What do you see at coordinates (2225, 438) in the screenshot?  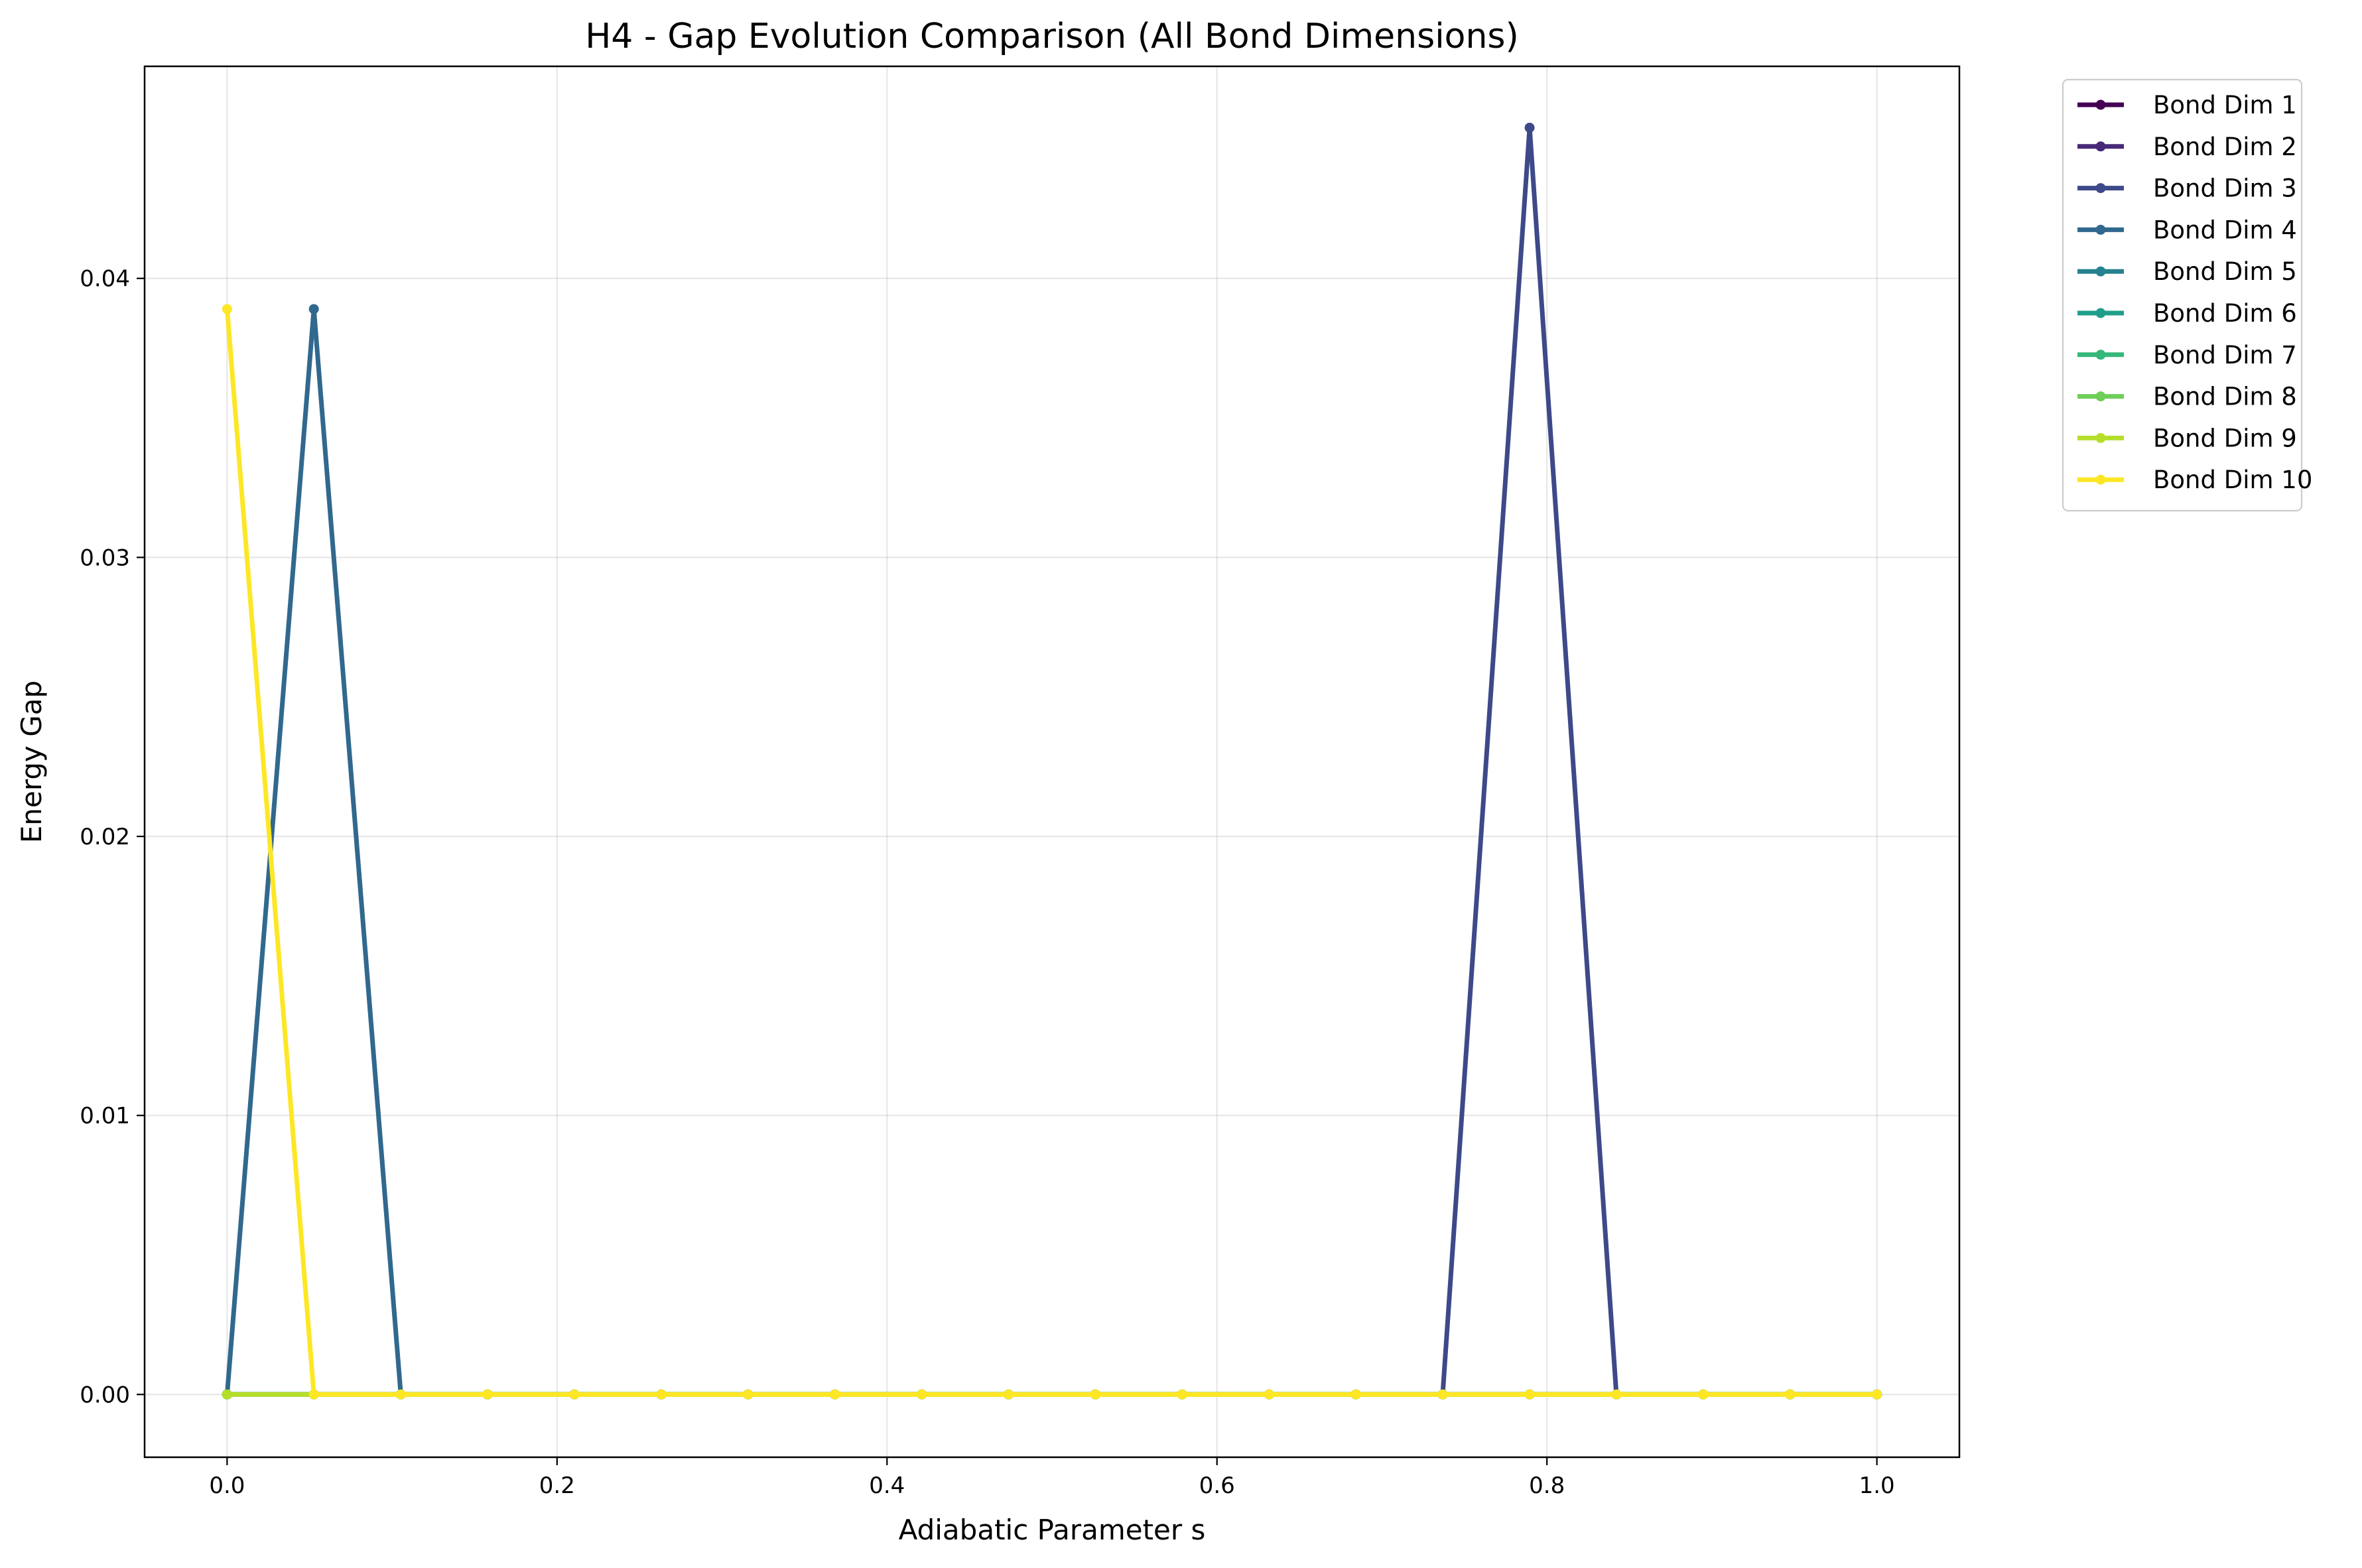 I see `legend-label: Bond Dim 9` at bounding box center [2225, 438].